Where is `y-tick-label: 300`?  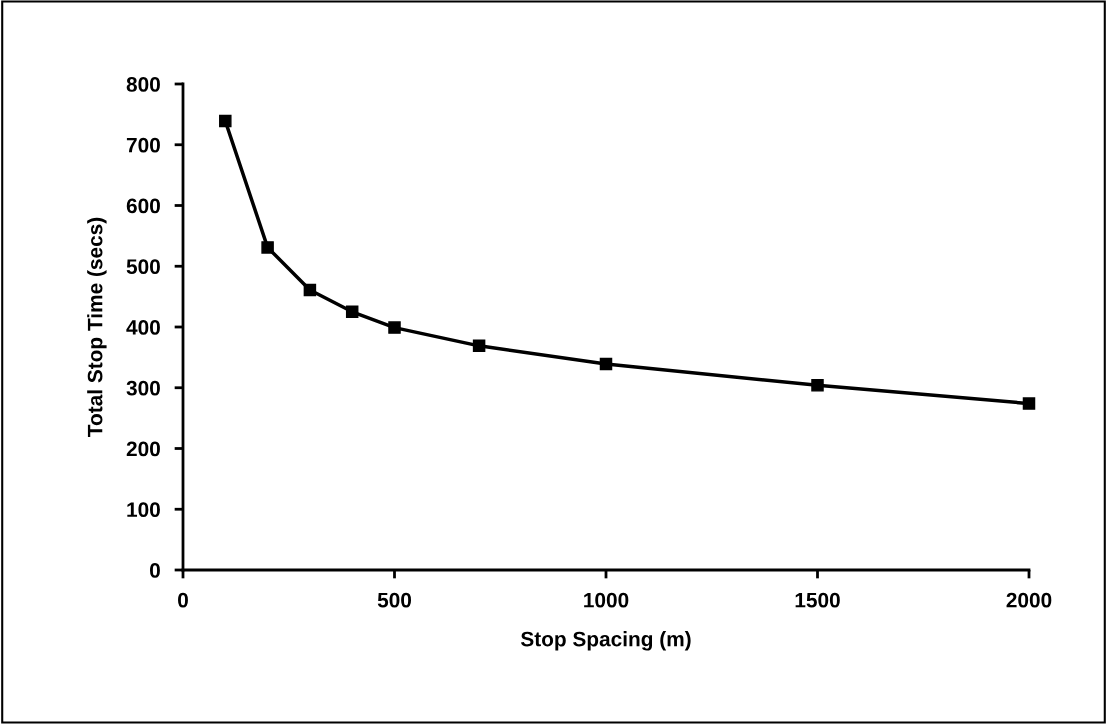
y-tick-label: 300 is located at coordinates (143, 388).